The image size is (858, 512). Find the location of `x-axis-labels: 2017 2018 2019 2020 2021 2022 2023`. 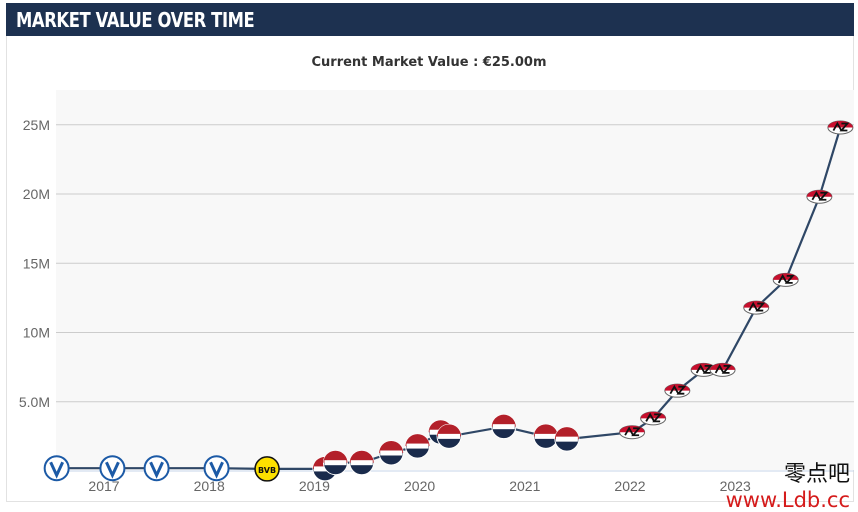

x-axis-labels: 2017 2018 2019 2020 2021 2022 2023 is located at coordinates (419, 486).